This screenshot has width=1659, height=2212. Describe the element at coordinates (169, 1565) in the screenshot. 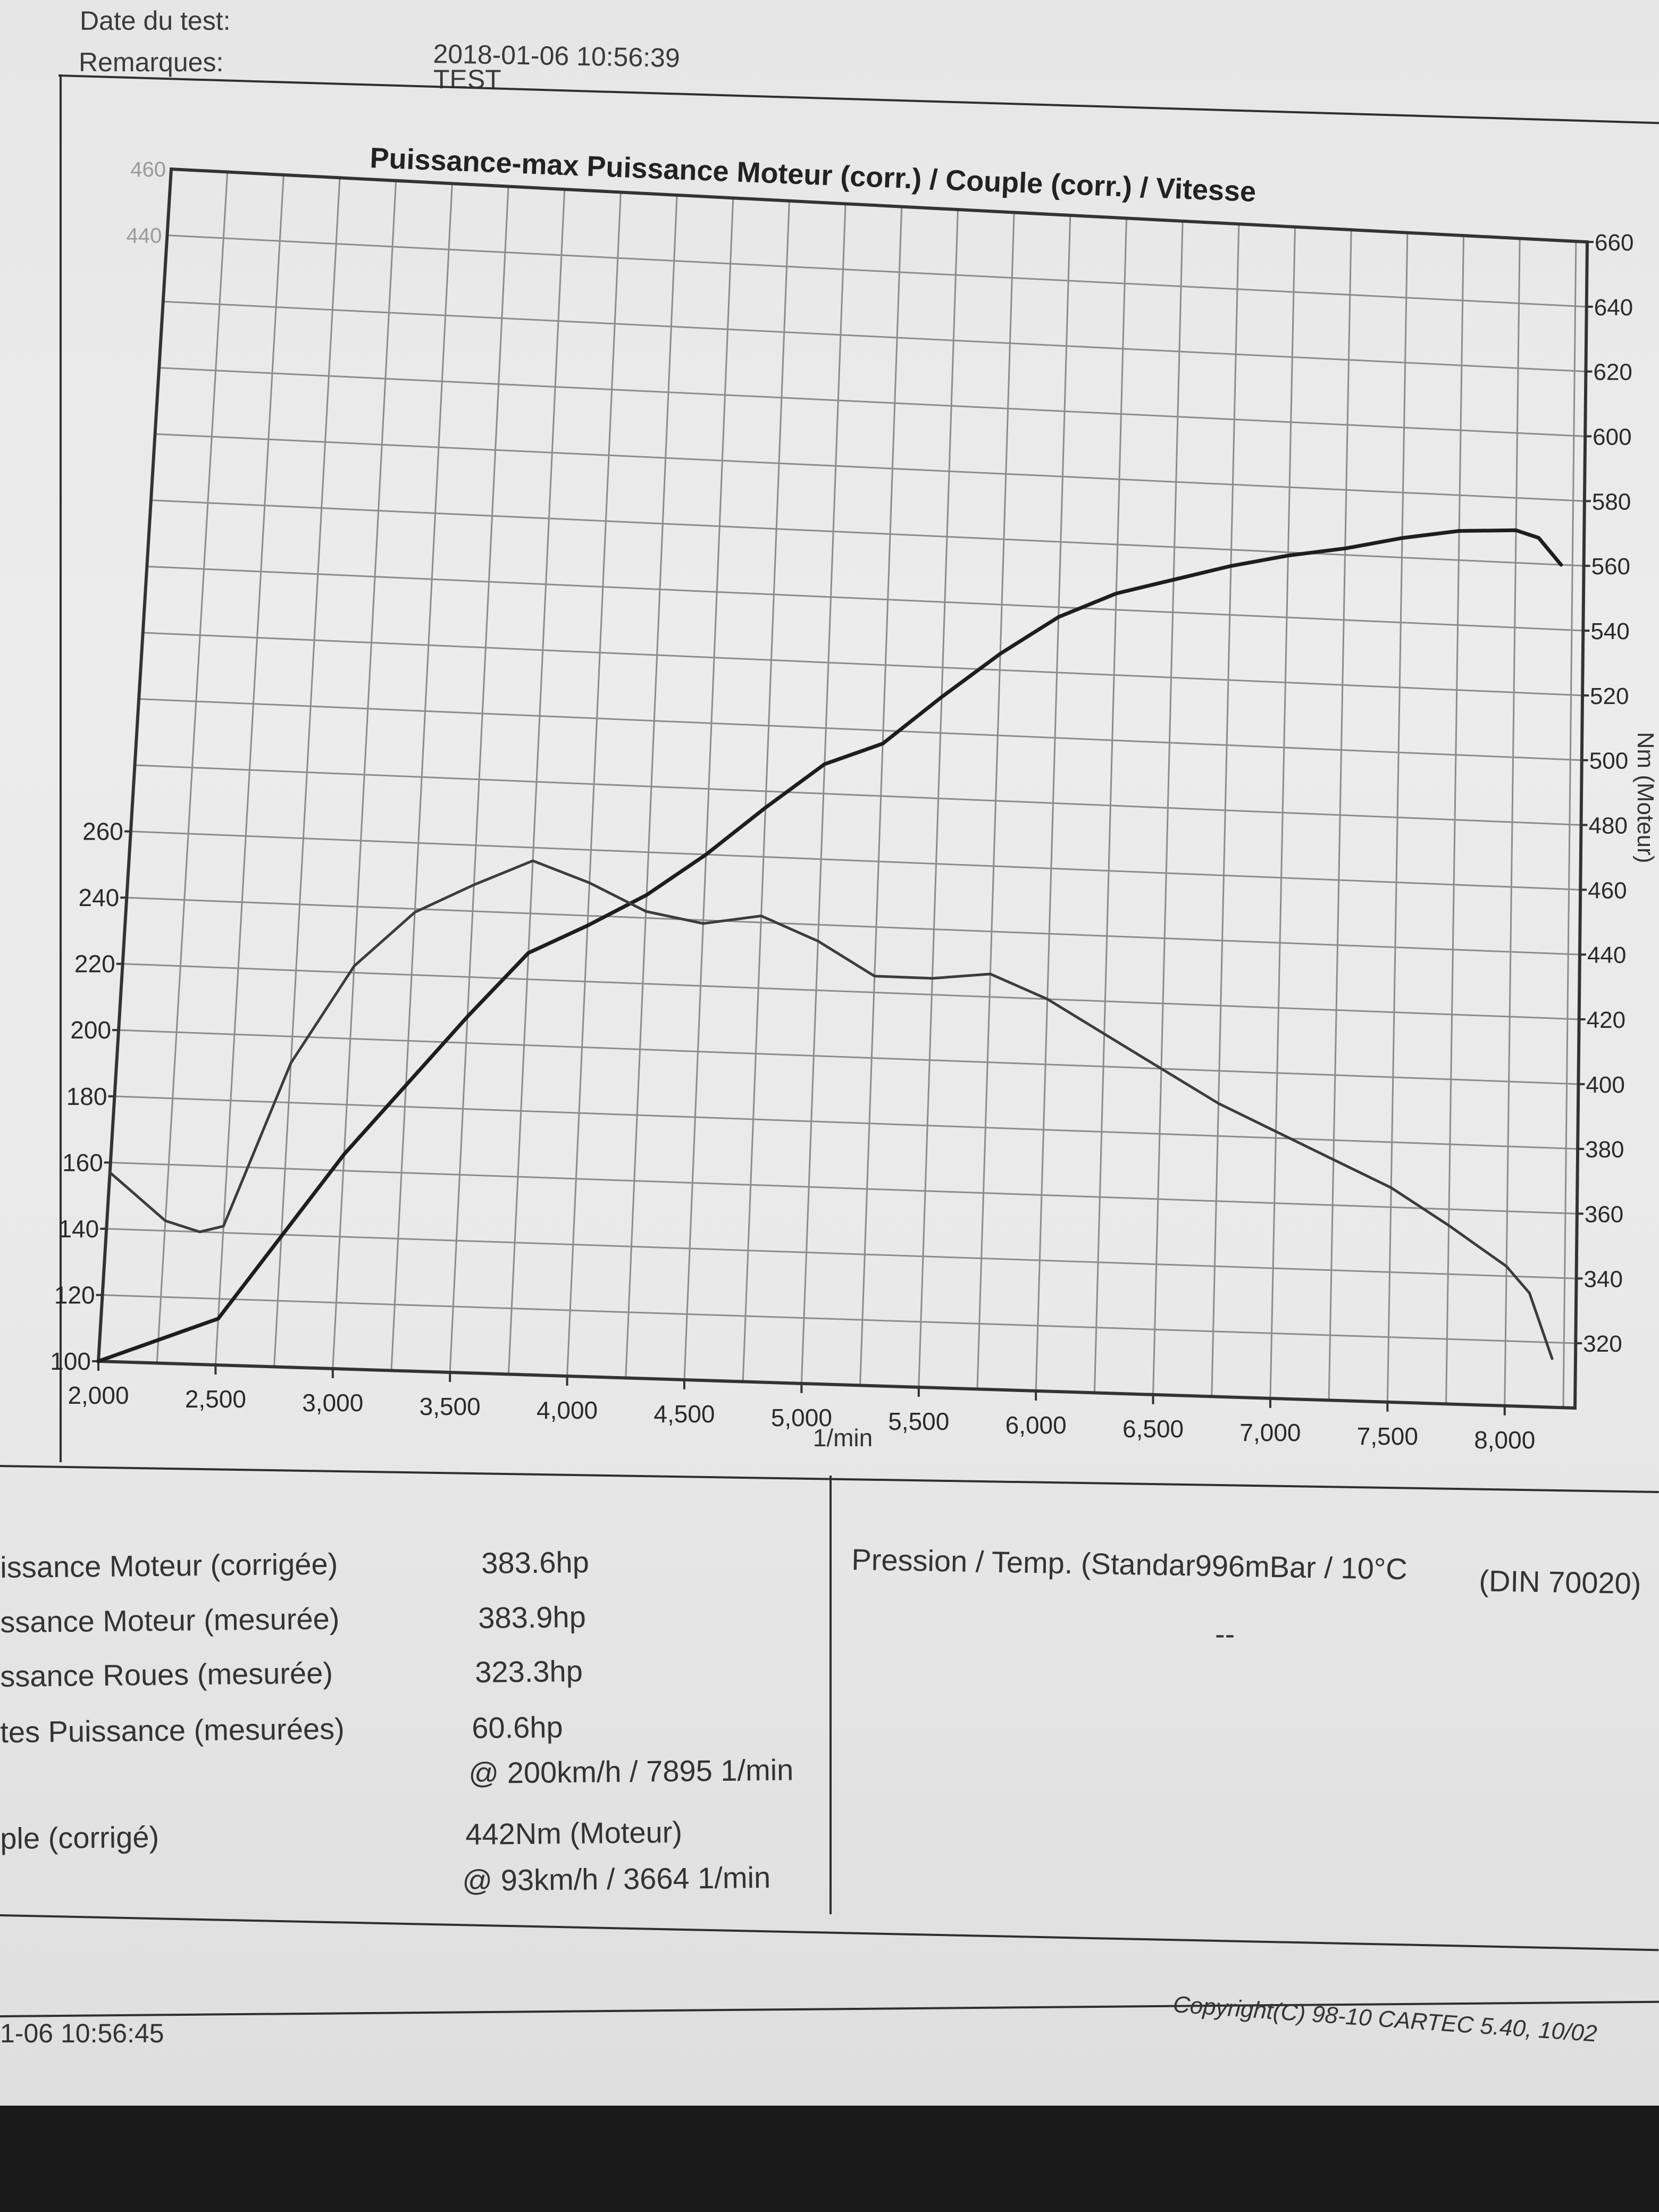

I see `summary-row-label: issance Moteur (corrigée)` at that location.